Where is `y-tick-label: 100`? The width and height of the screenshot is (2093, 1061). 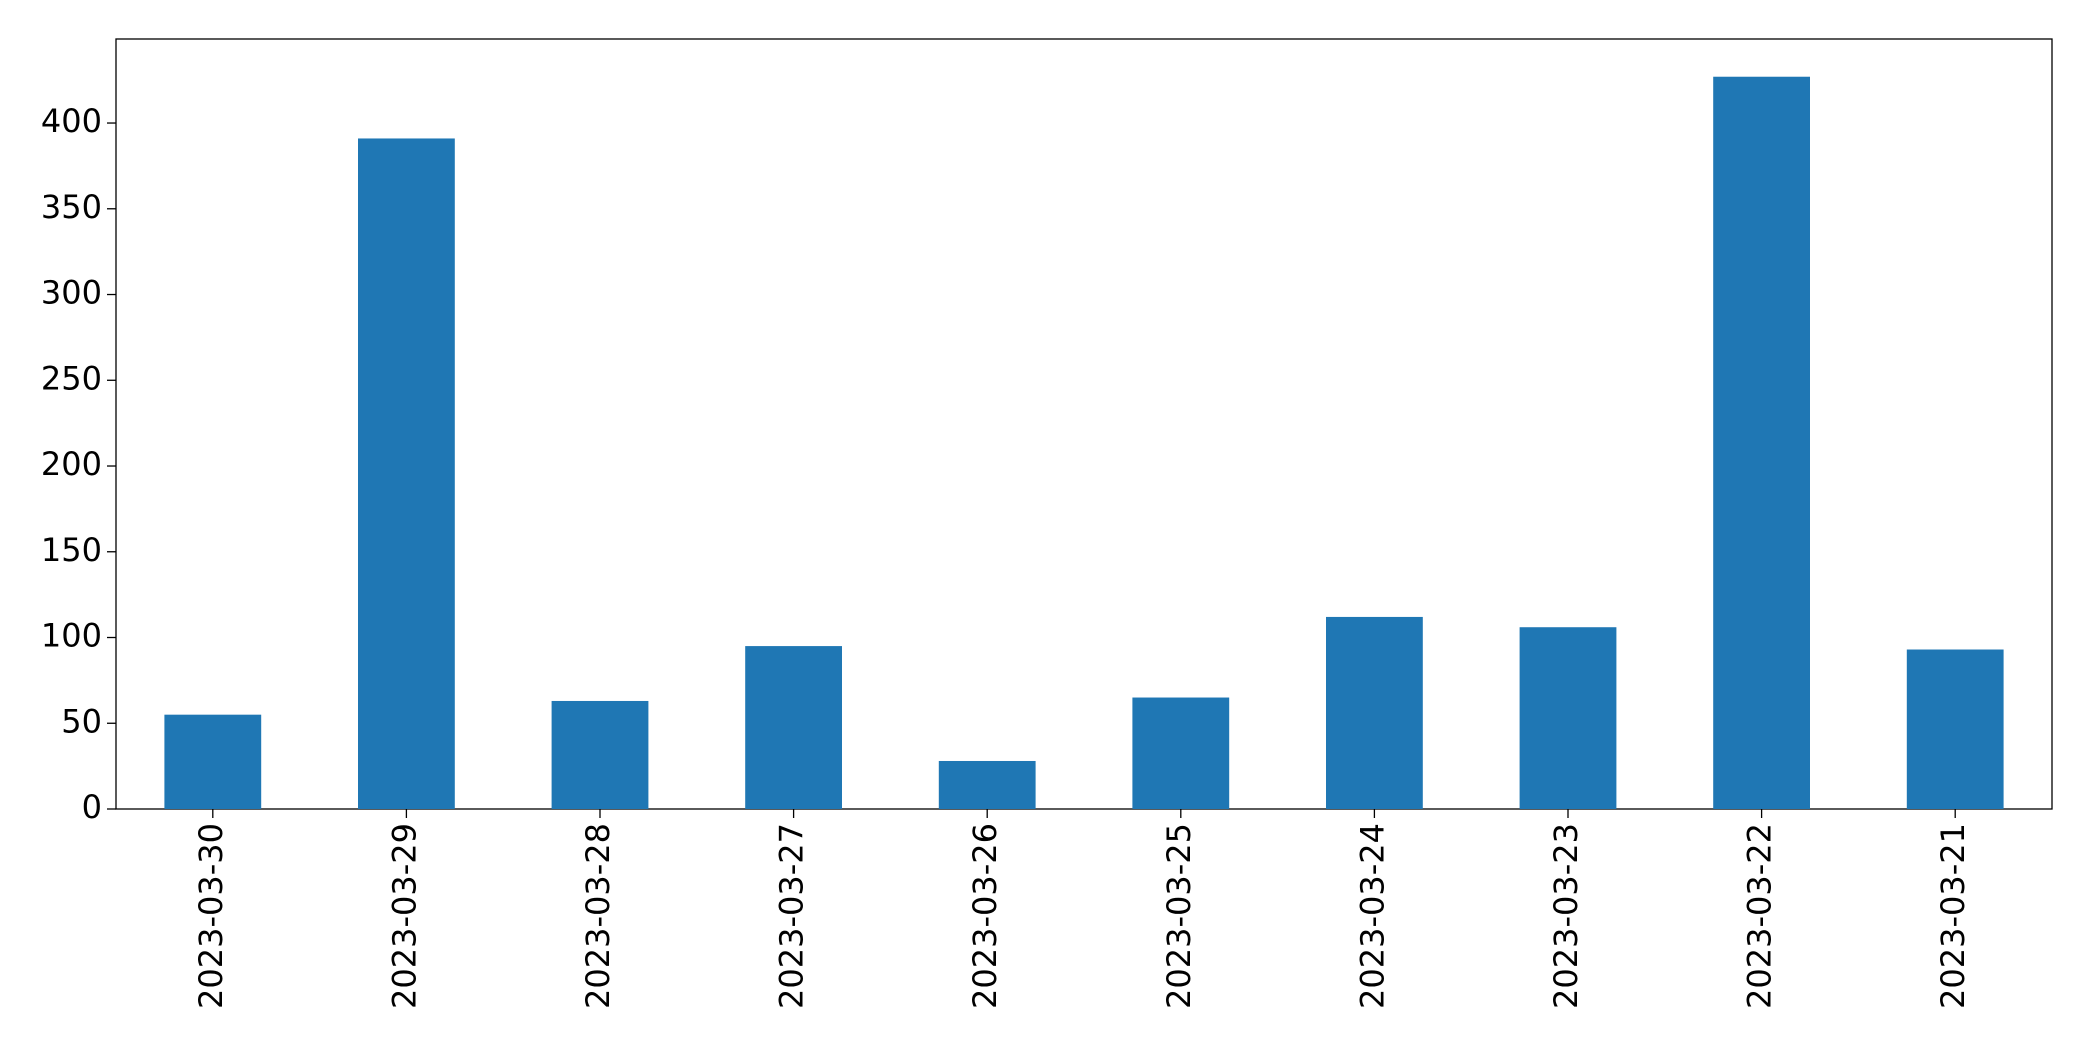 y-tick-label: 100 is located at coordinates (71, 636).